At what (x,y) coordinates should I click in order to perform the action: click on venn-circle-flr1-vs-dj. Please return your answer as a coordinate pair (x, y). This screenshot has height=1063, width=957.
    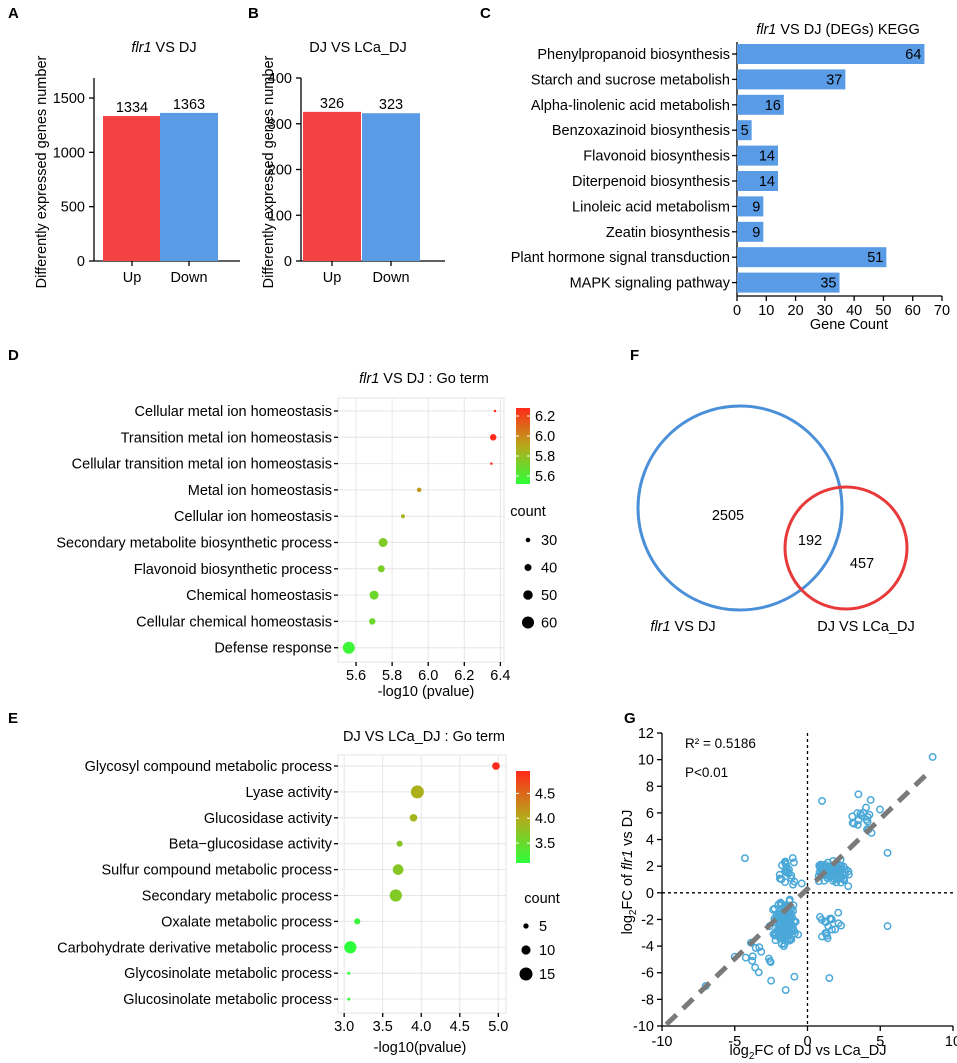
    Looking at the image, I should click on (740, 508).